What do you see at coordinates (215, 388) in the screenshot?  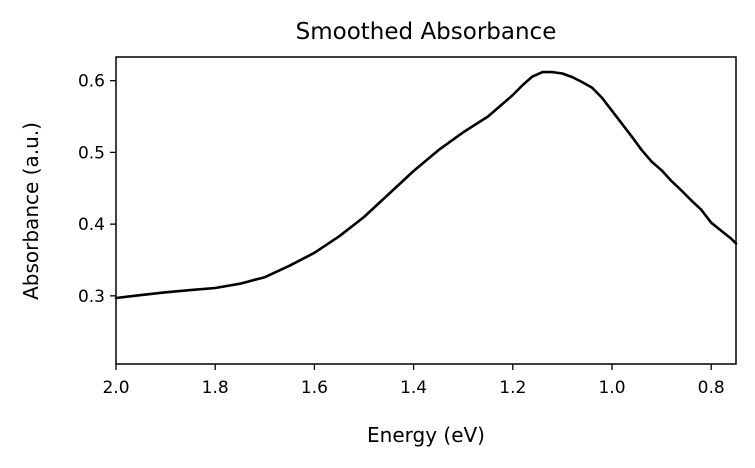 I see `x-tick-label: 1.8` at bounding box center [215, 388].